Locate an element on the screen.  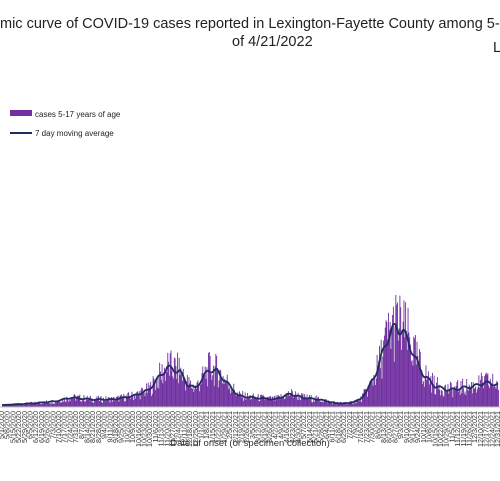
chart-title-line-2: of 4/21/2022 is located at coordinates (272, 42).